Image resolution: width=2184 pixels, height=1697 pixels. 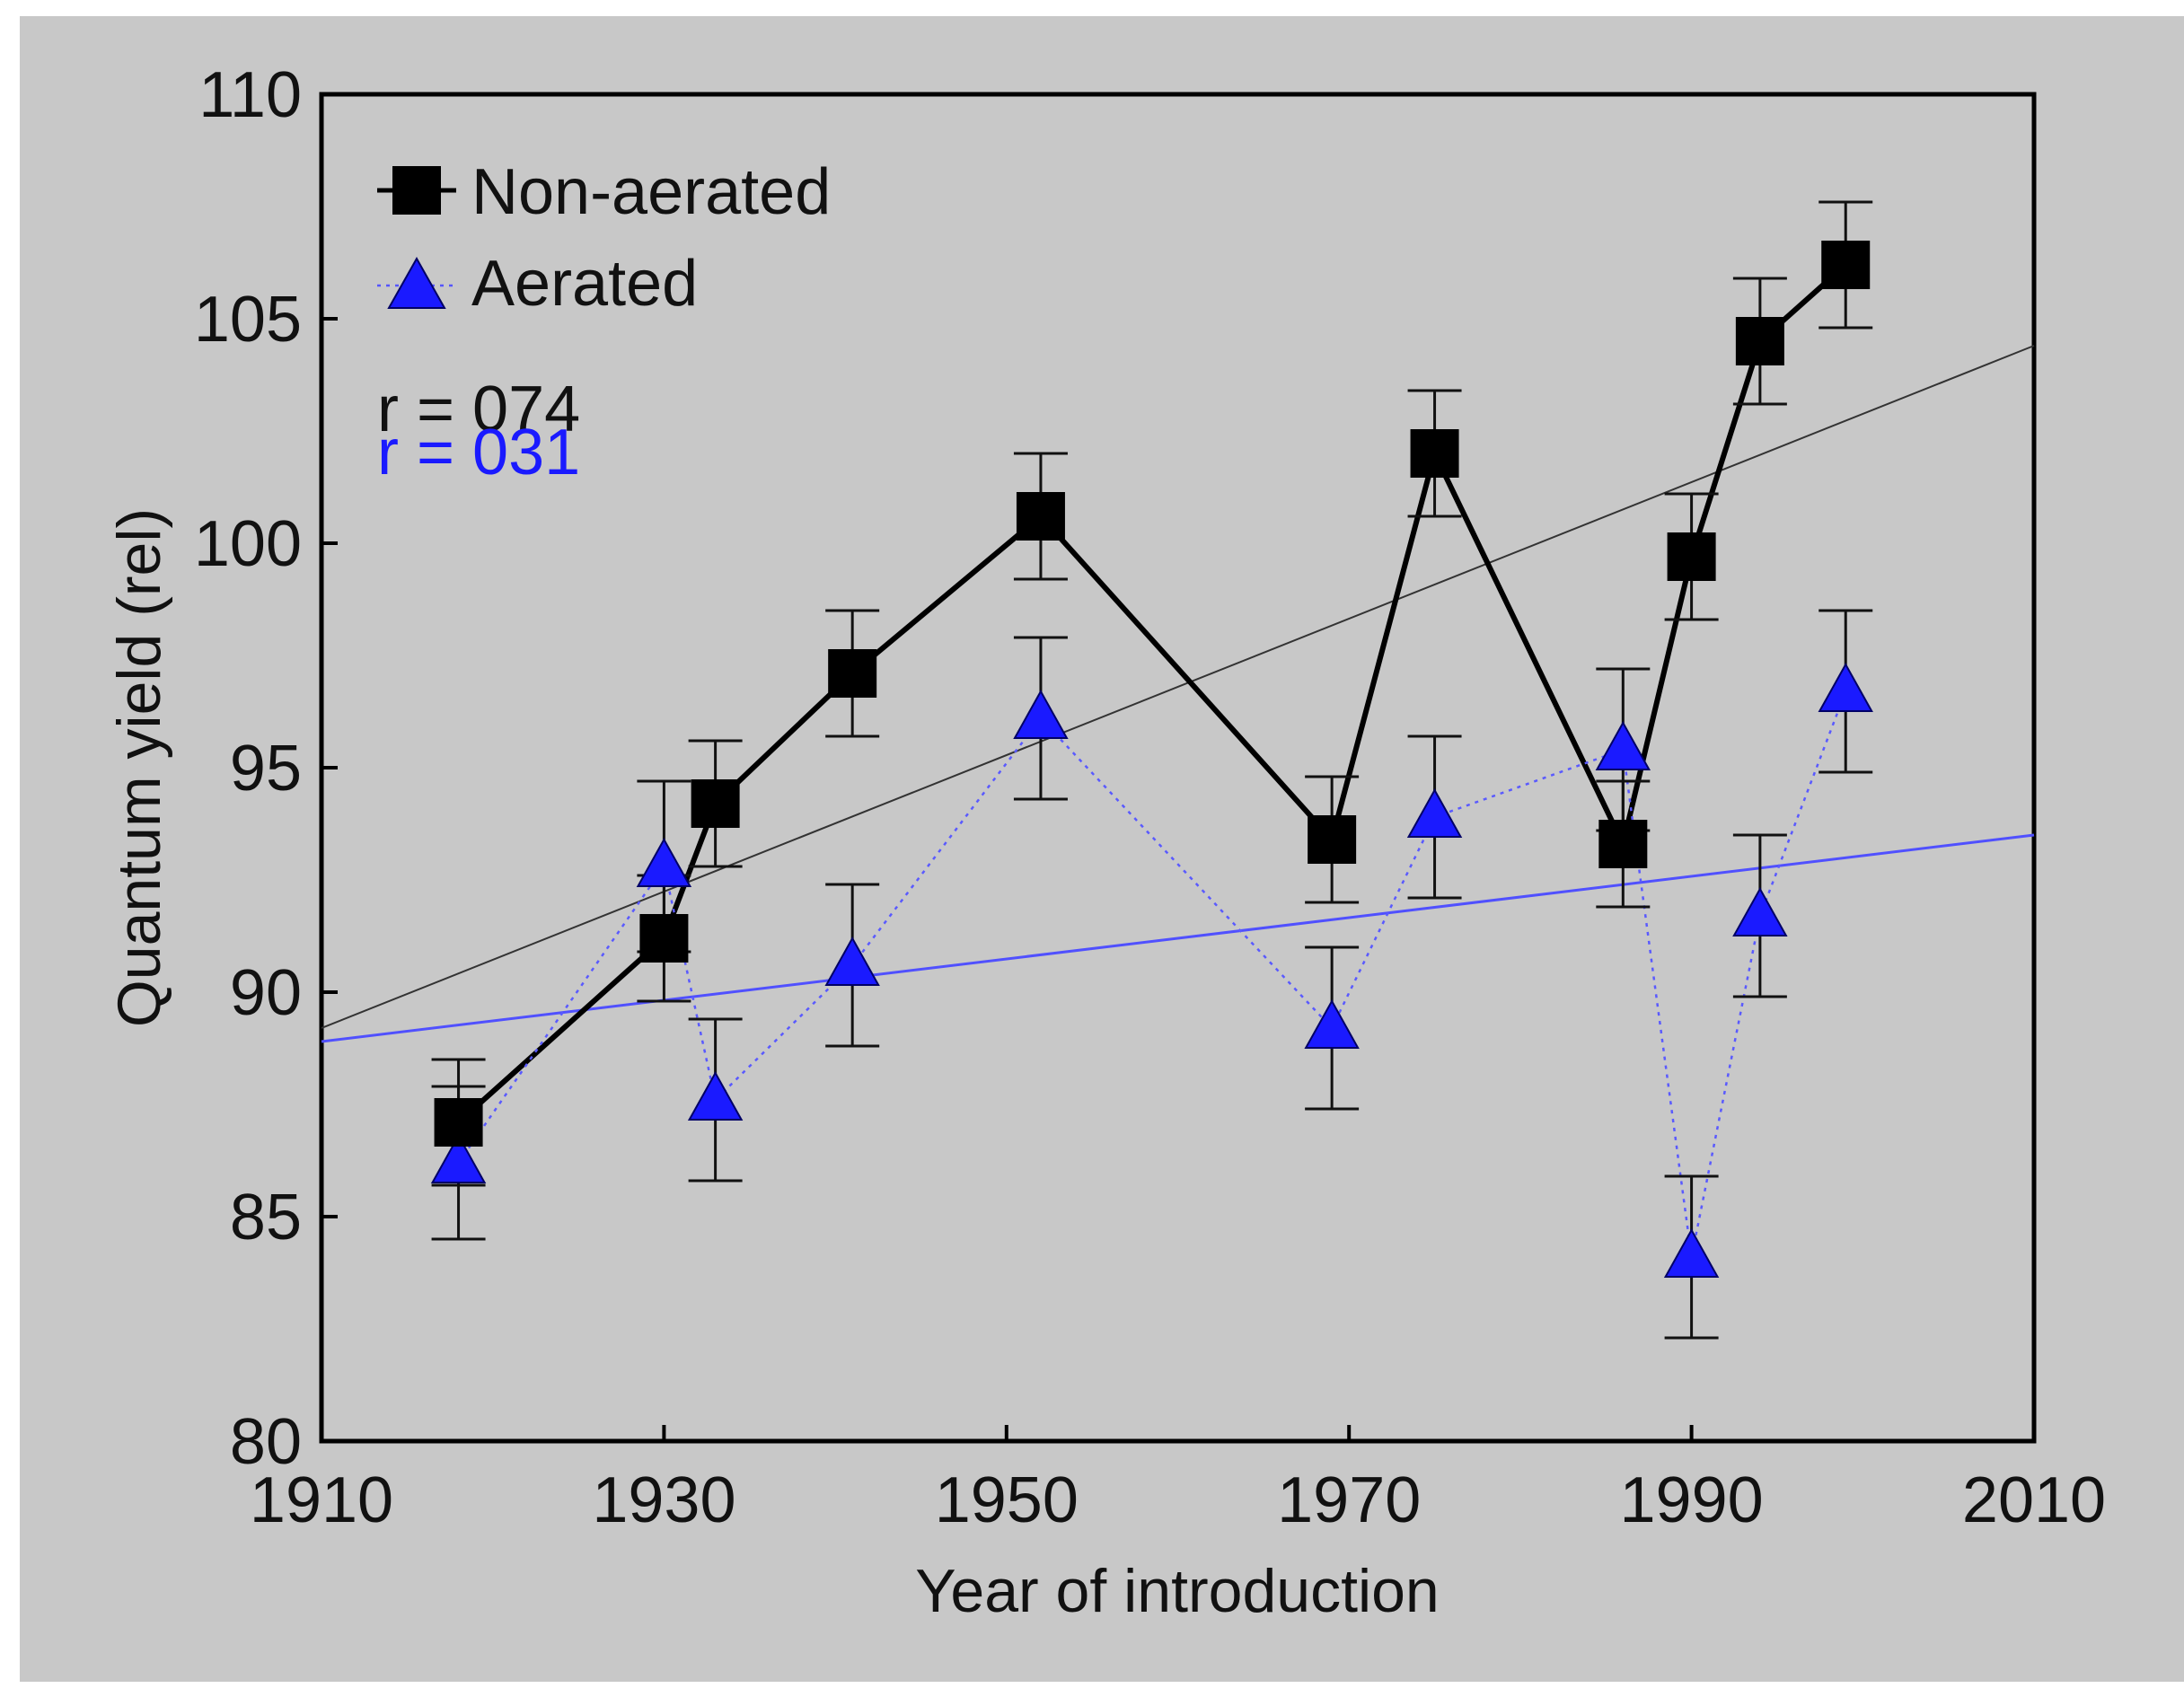 I want to click on legend-item-non-aerated: Non-aerated, so click(x=604, y=192).